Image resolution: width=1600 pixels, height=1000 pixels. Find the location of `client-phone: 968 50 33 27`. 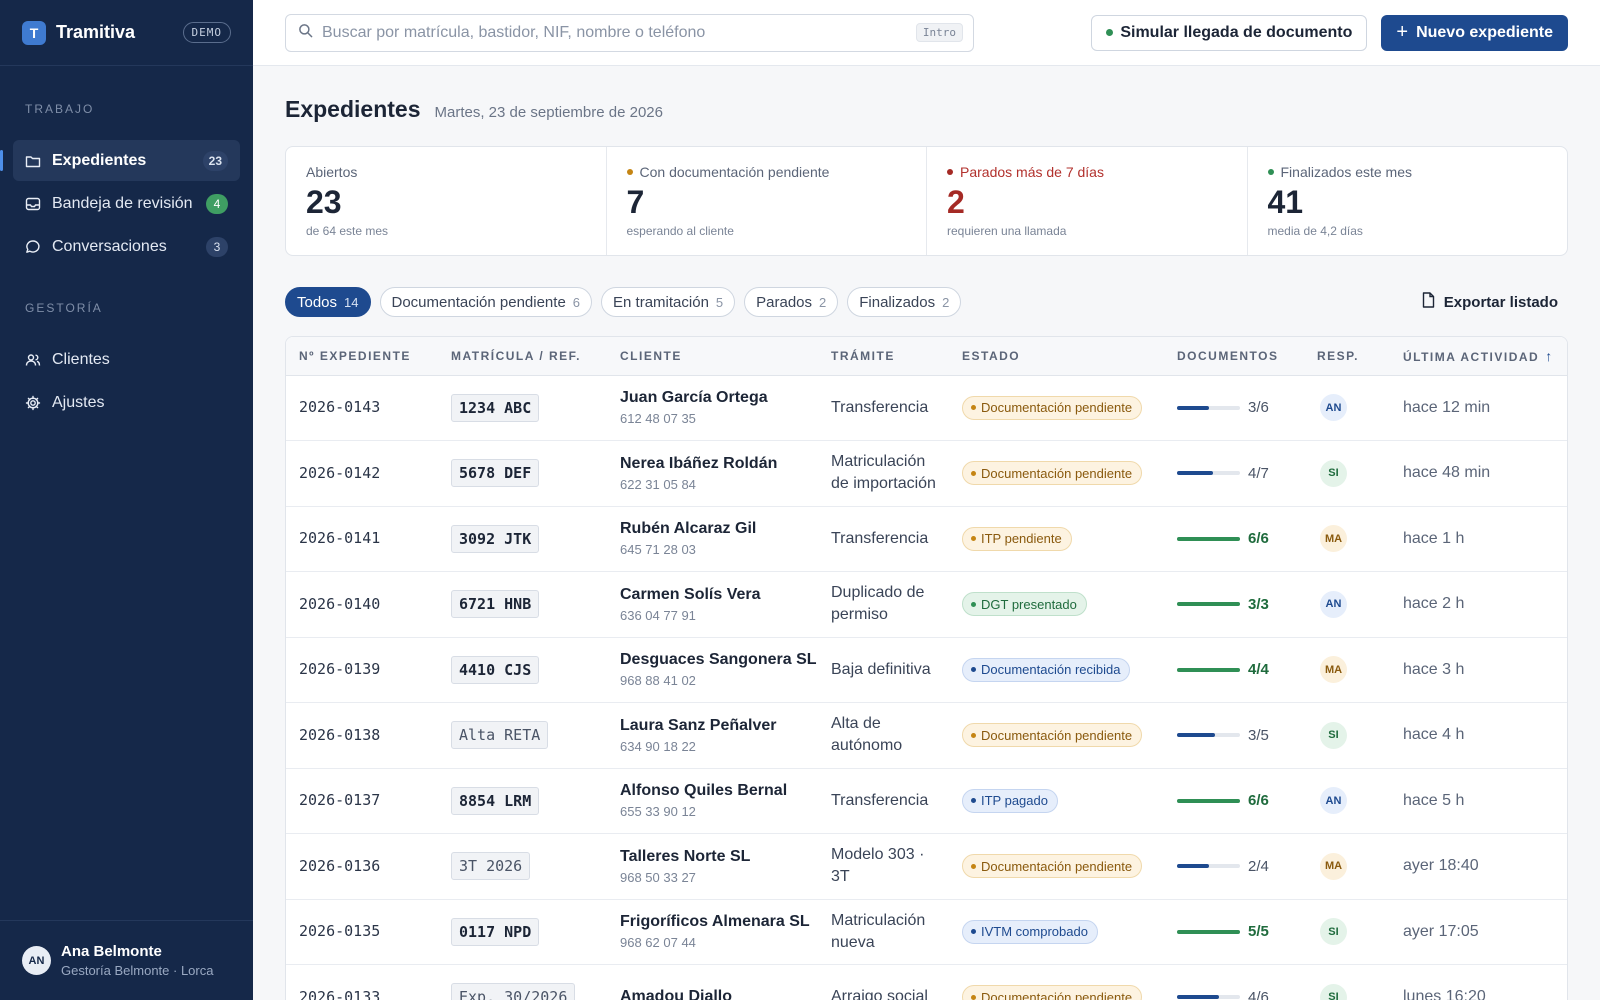

client-phone: 968 50 33 27 is located at coordinates (658, 877).